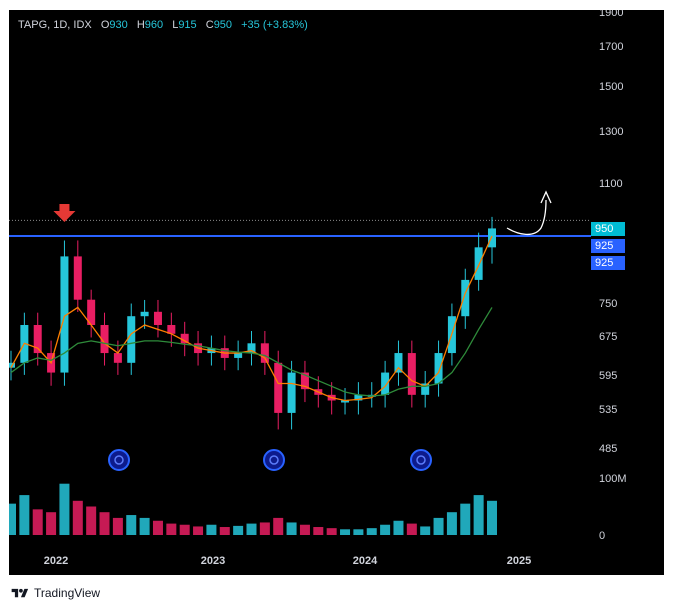 This screenshot has width=674, height=610. What do you see at coordinates (608, 337) in the screenshot?
I see `price-tick-label: 675` at bounding box center [608, 337].